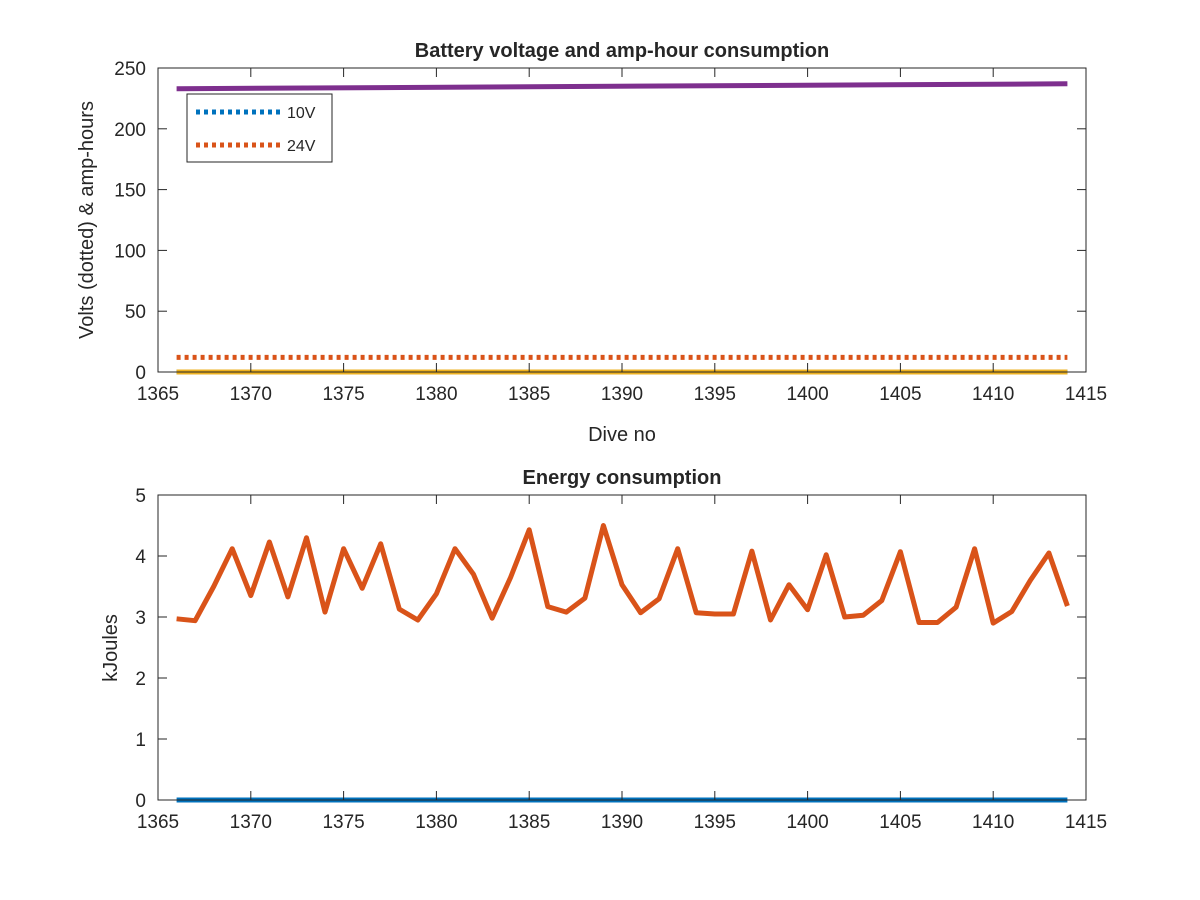  I want to click on battery-x-axis-label: Dive no, so click(622, 435).